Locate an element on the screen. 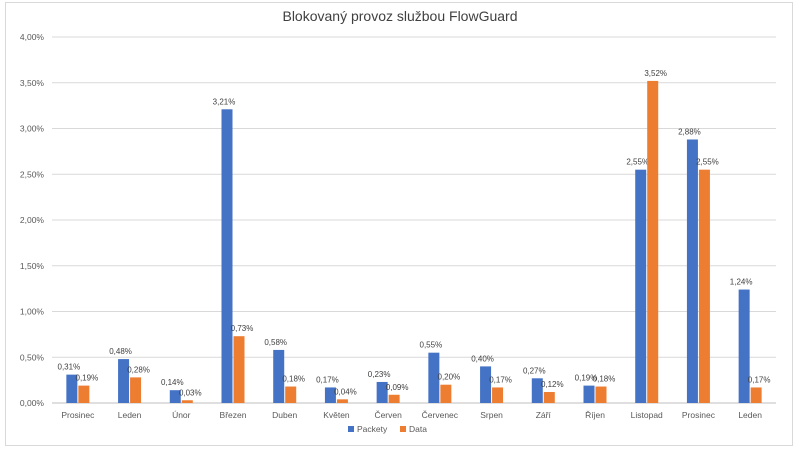 The image size is (800, 450). y-tick-label: 1,00% is located at coordinates (32, 312).